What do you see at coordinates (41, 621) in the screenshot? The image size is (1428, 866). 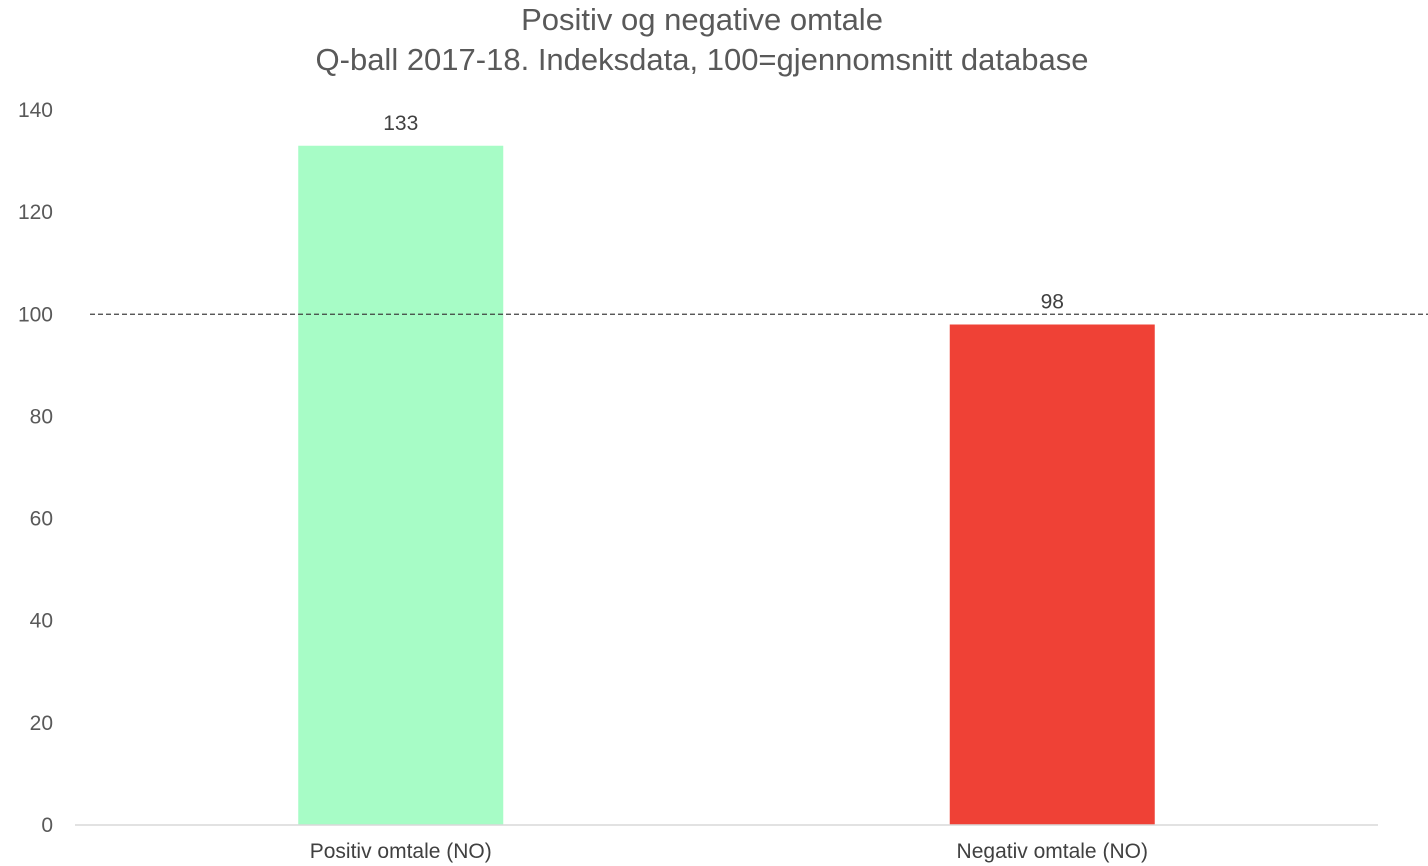 I see `y-tick-label: 40` at bounding box center [41, 621].